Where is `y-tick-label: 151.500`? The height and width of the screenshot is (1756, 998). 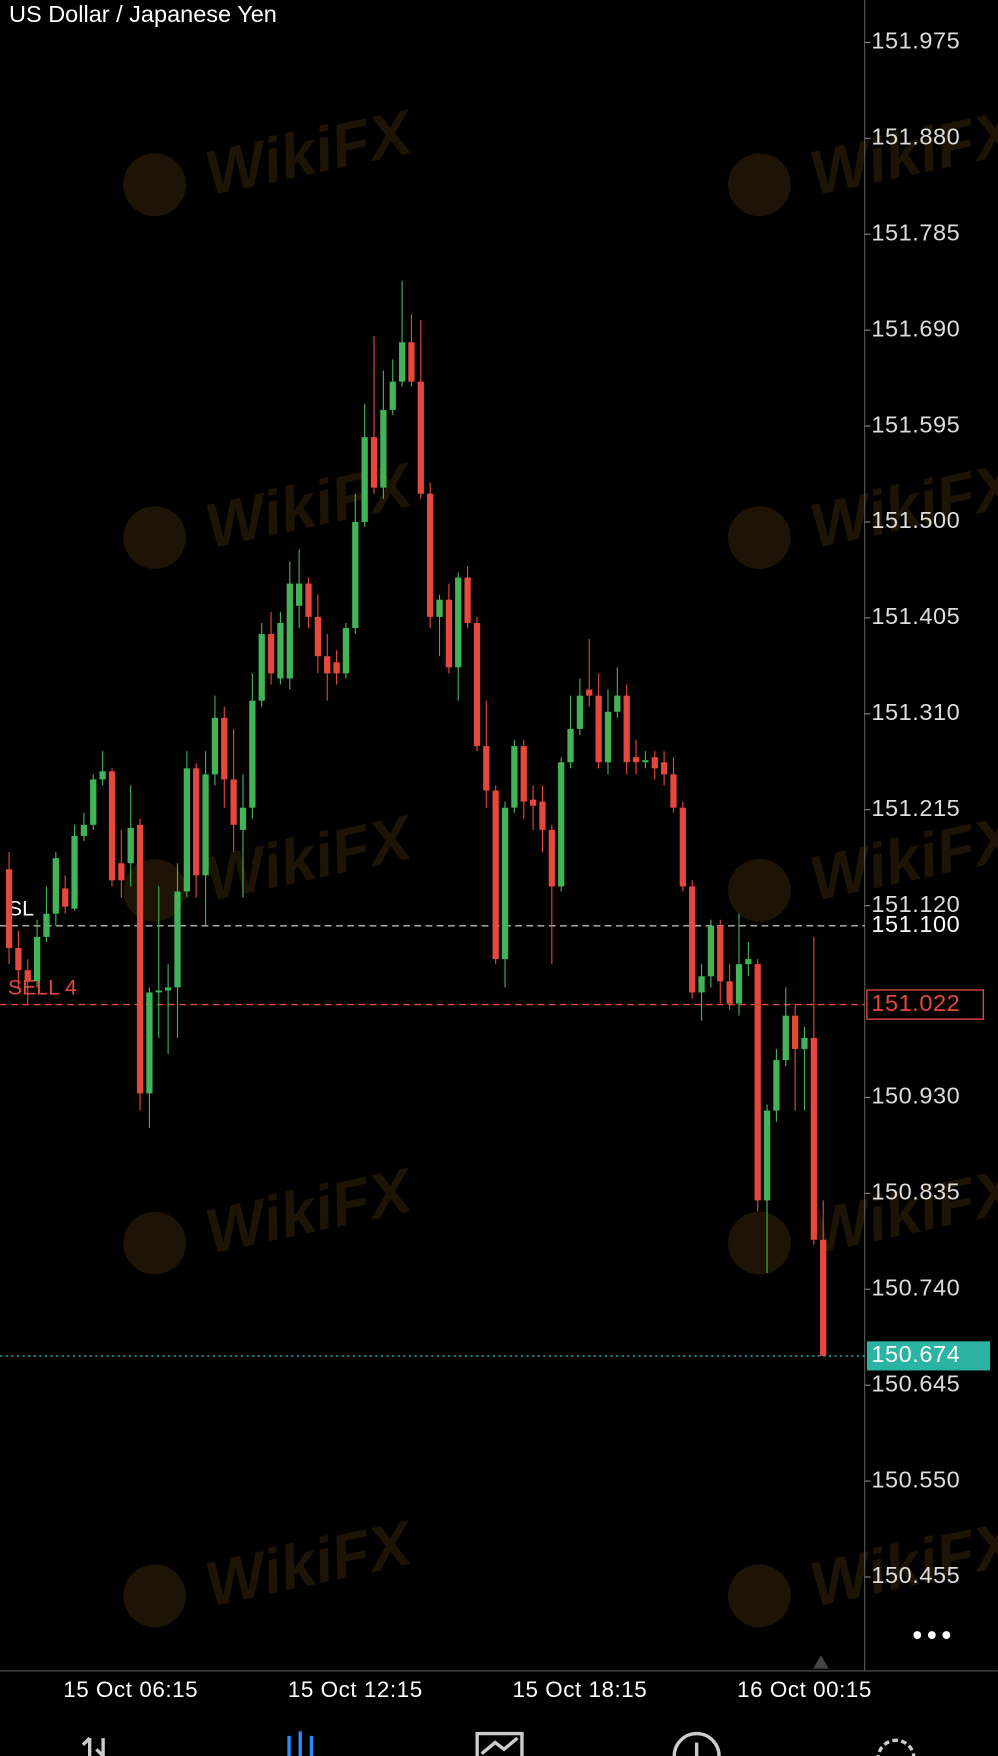 y-tick-label: 151.500 is located at coordinates (915, 520).